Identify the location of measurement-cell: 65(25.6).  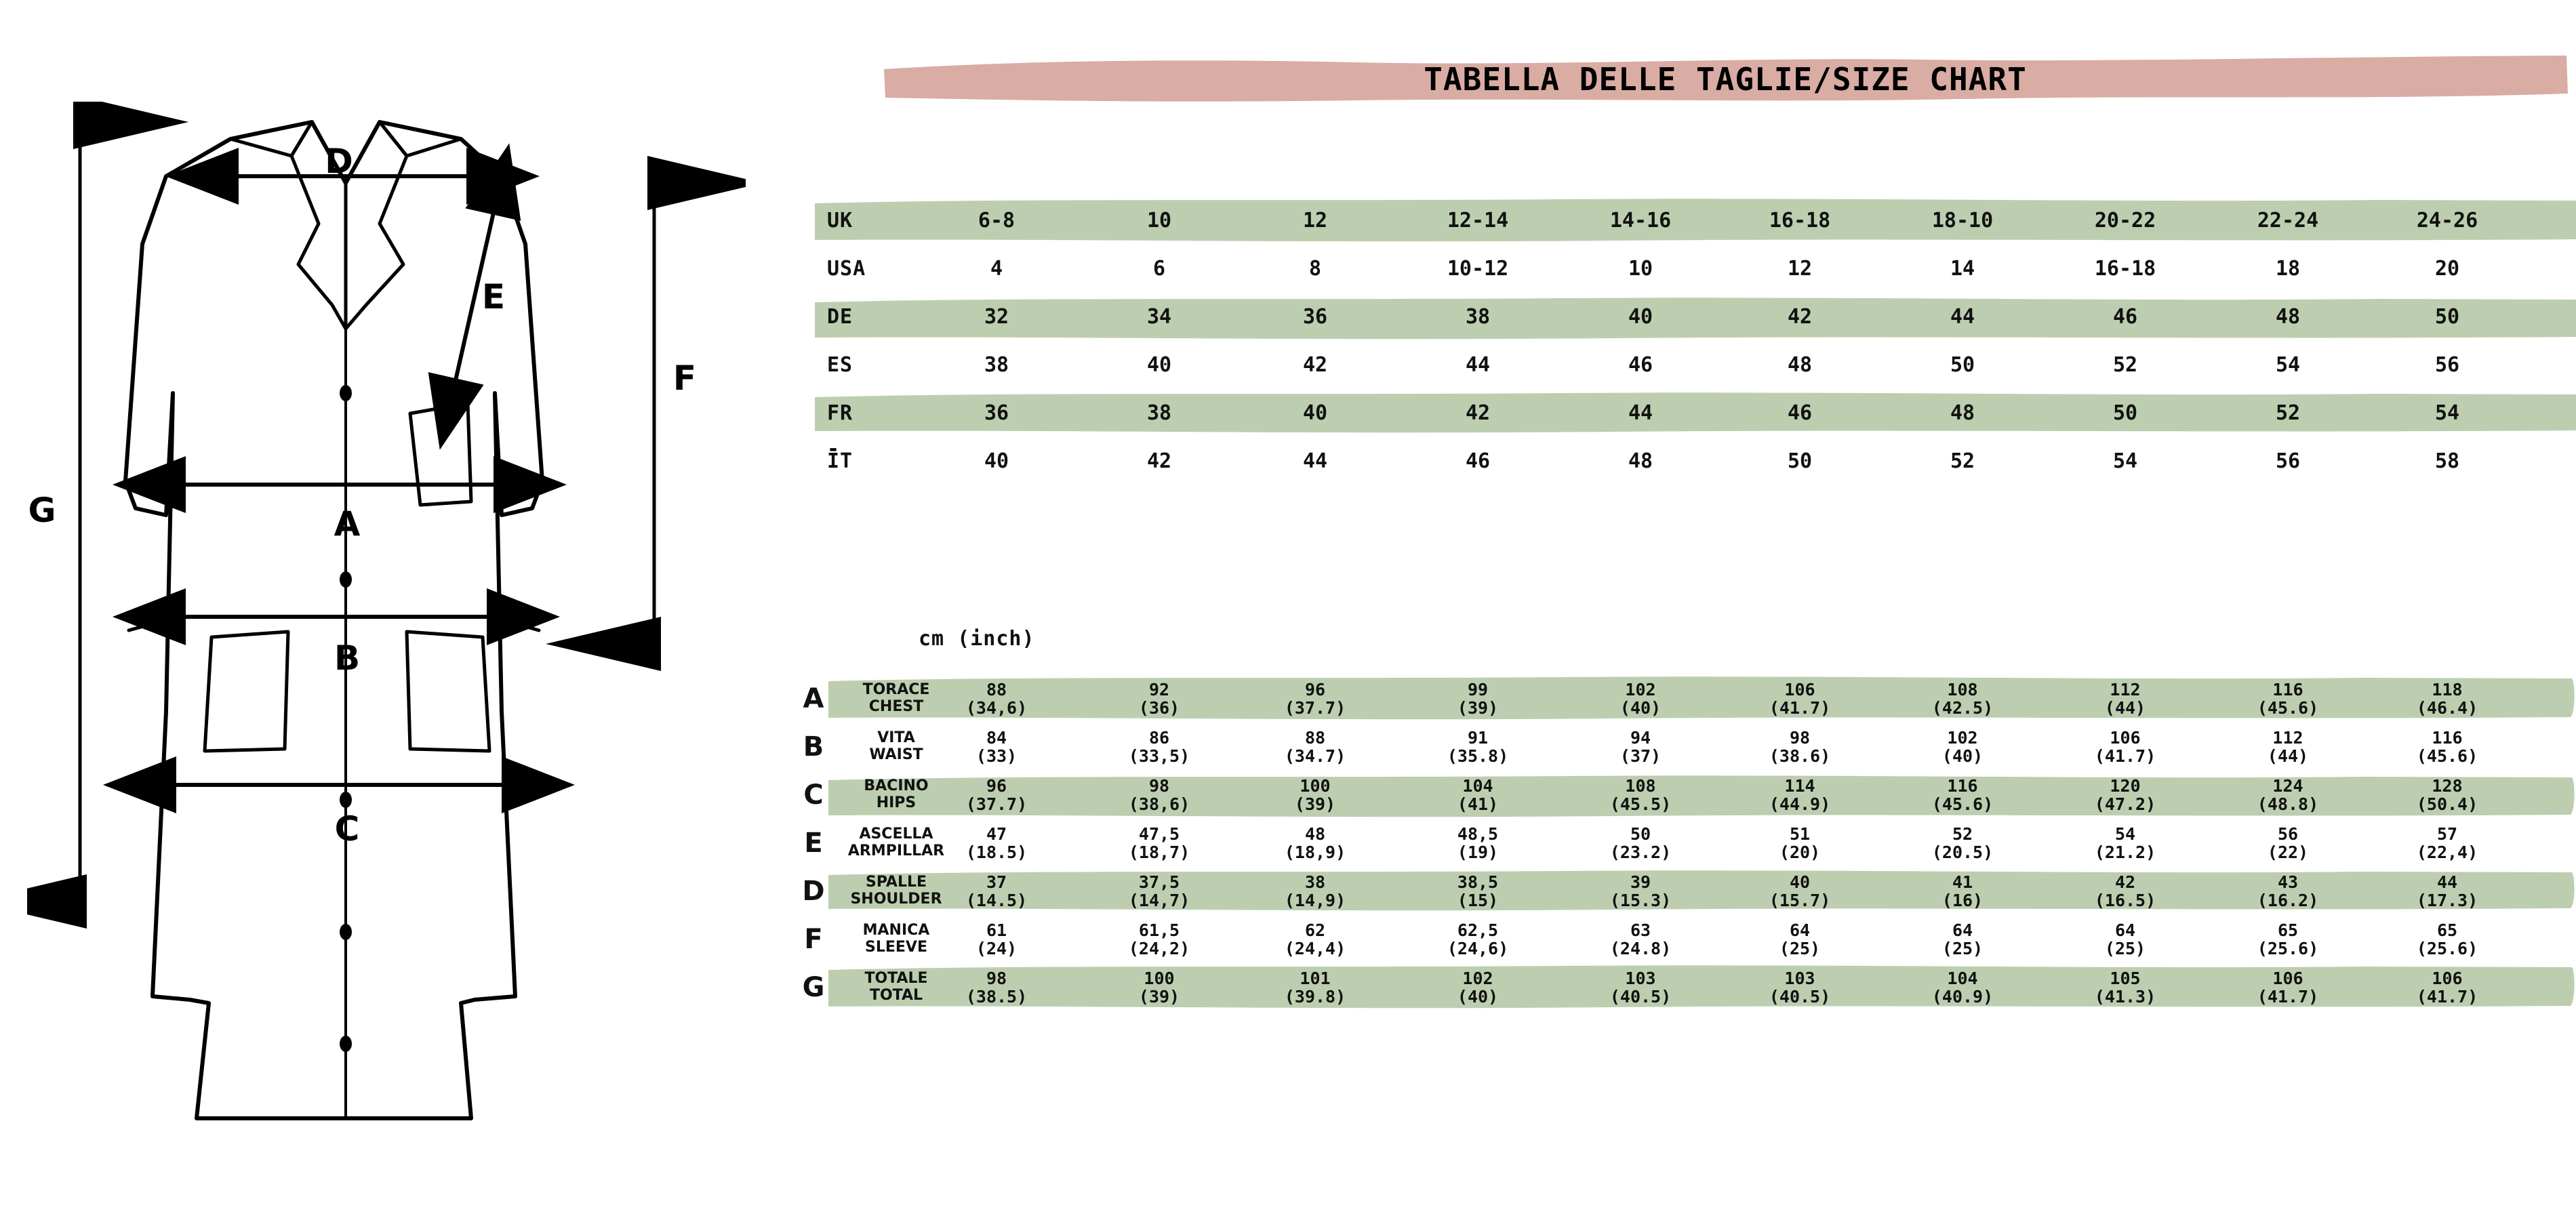
(2288, 939).